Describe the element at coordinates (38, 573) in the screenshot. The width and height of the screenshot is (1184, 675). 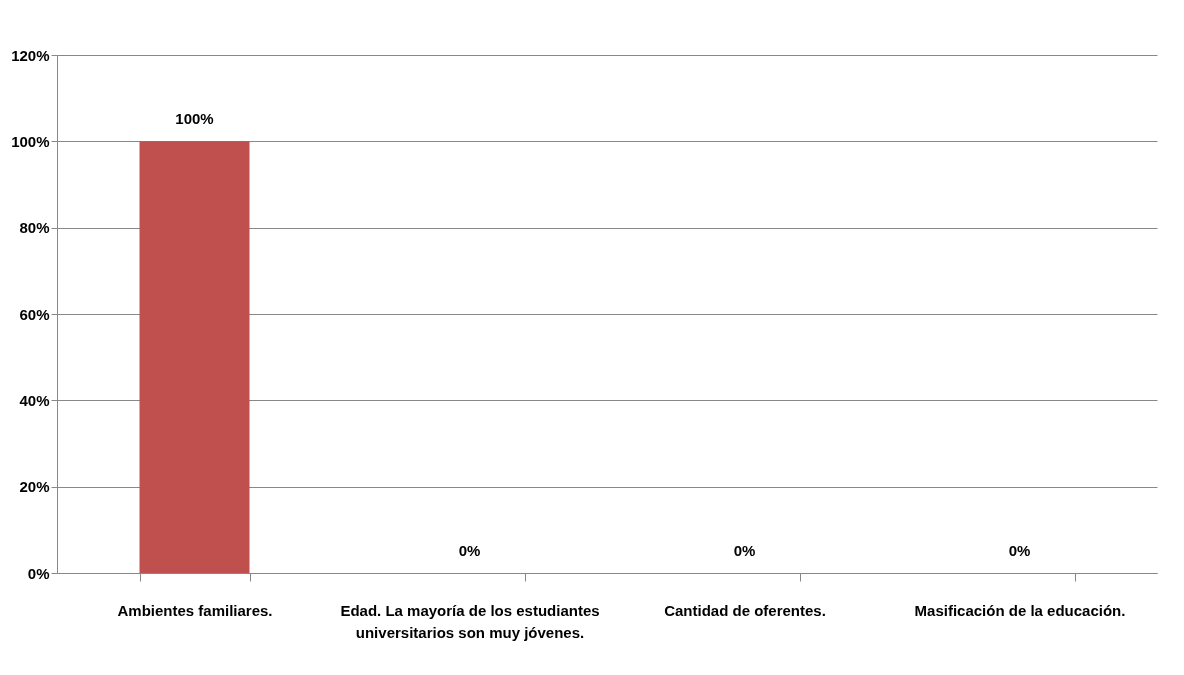
I see `y-tick-label: 0%` at that location.